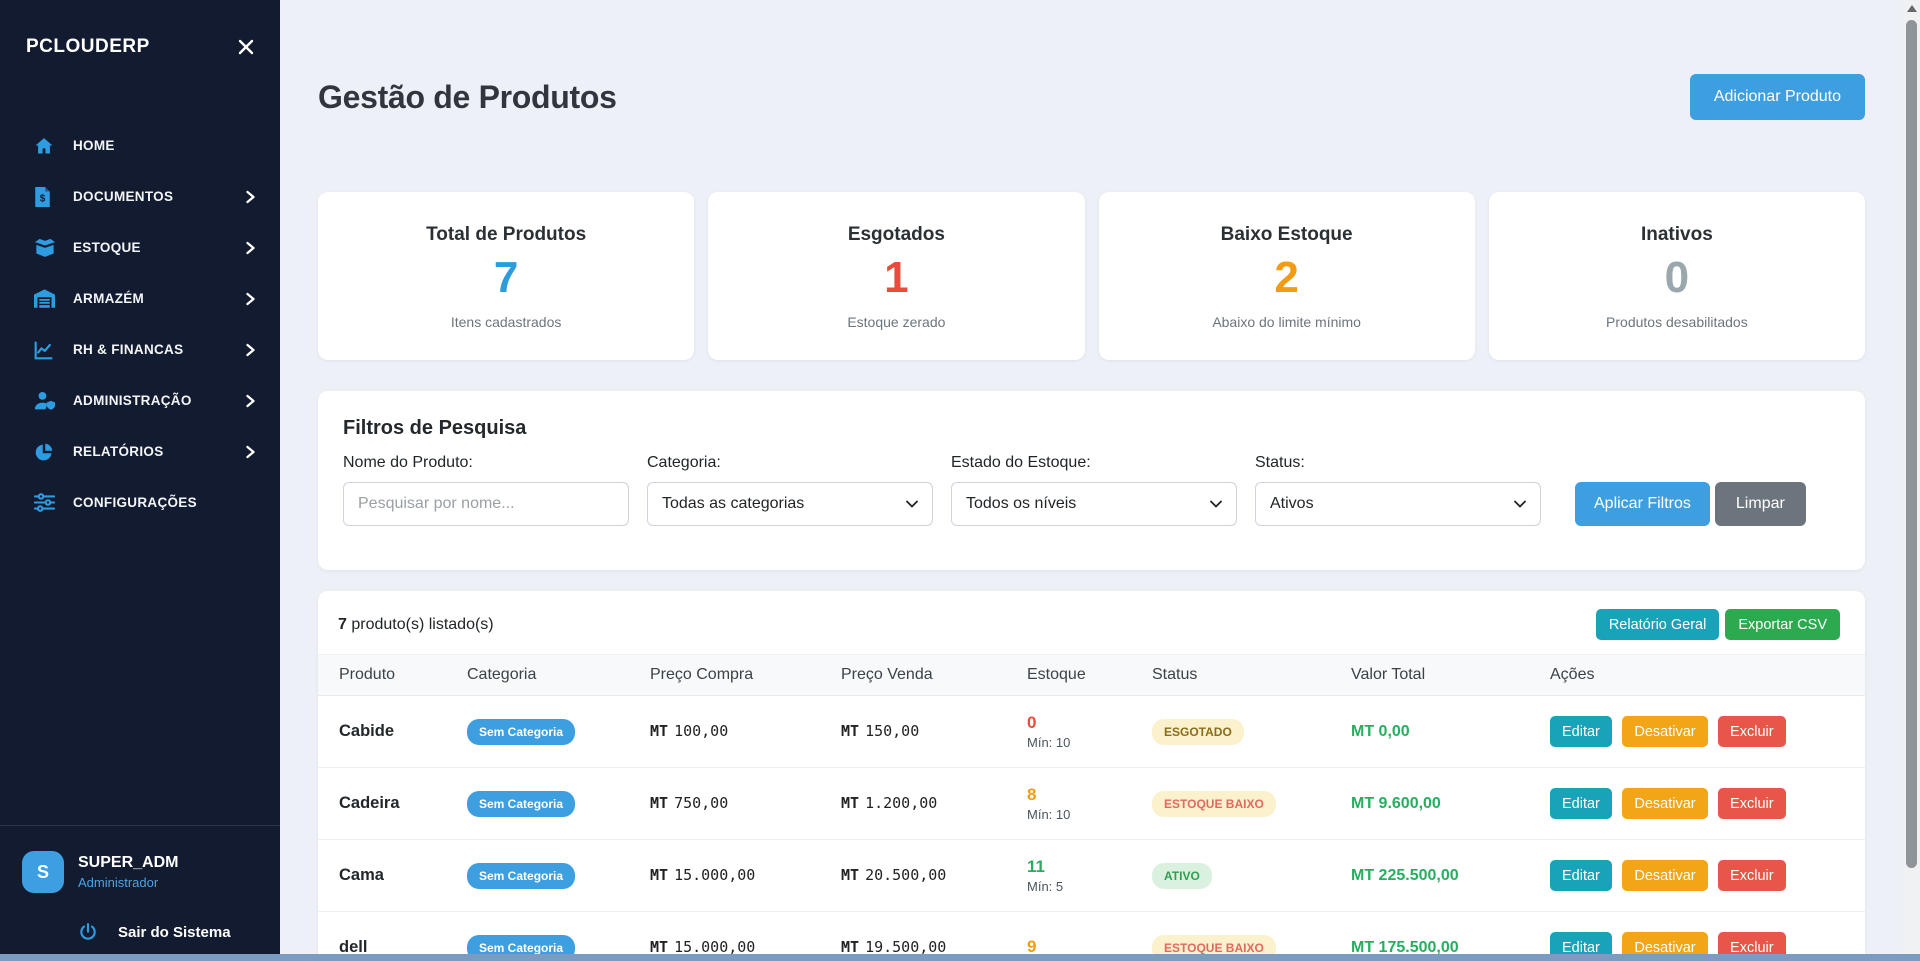 Image resolution: width=1920 pixels, height=961 pixels. Describe the element at coordinates (1021, 503) in the screenshot. I see `stock-state-selected-value: Todos os níveis` at that location.